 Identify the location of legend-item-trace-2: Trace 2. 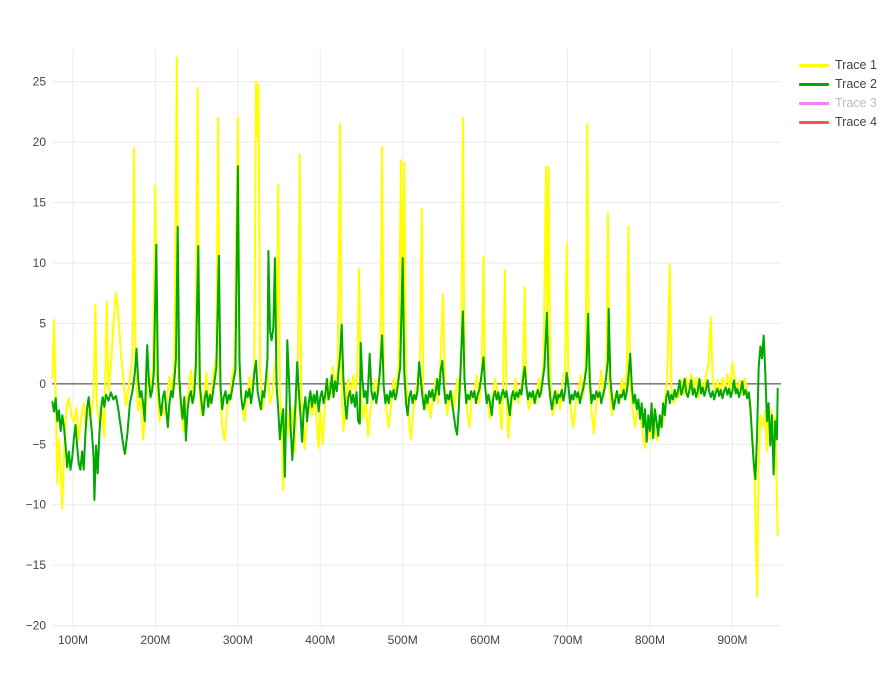
(838, 84).